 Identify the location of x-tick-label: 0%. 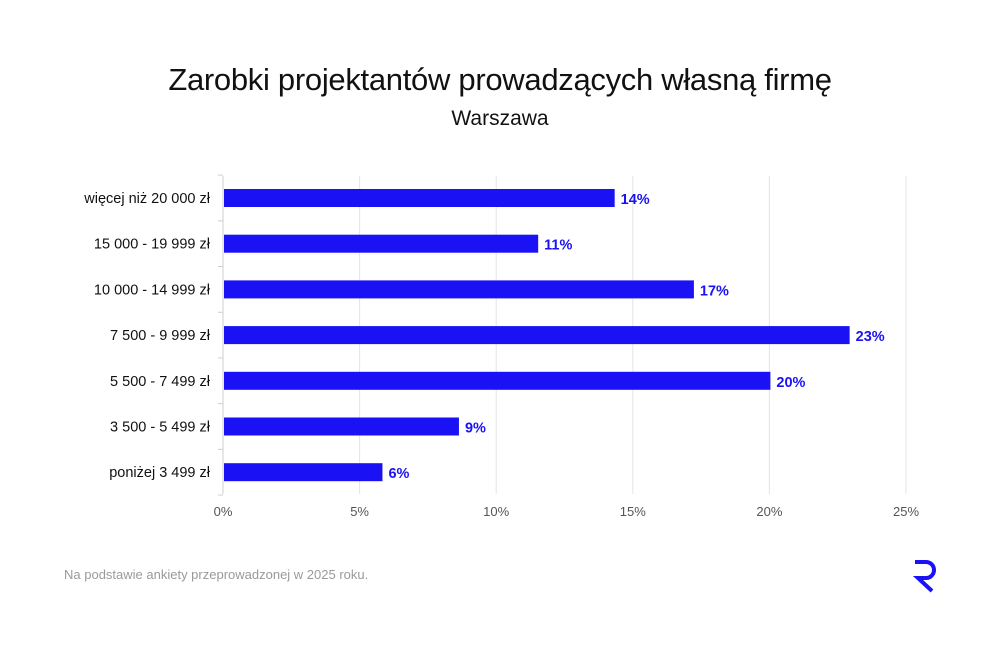
(223, 511).